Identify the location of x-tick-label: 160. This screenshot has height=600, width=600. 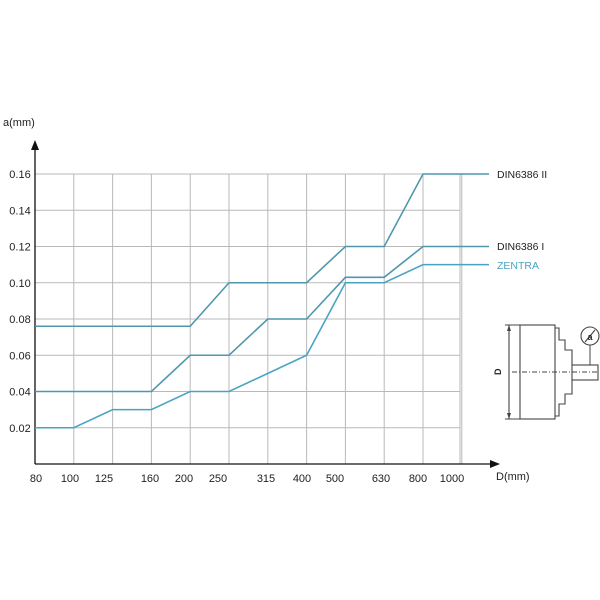
(150, 479).